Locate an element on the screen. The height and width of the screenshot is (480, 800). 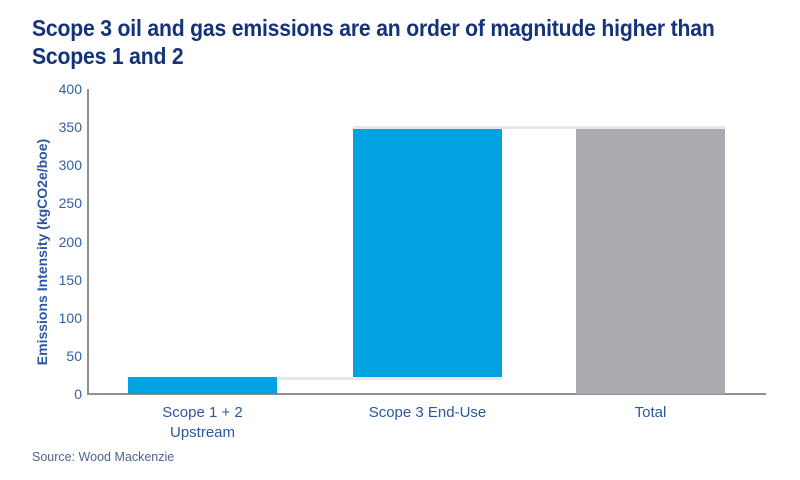
bar-scope-1-2-upstream is located at coordinates (202, 385).